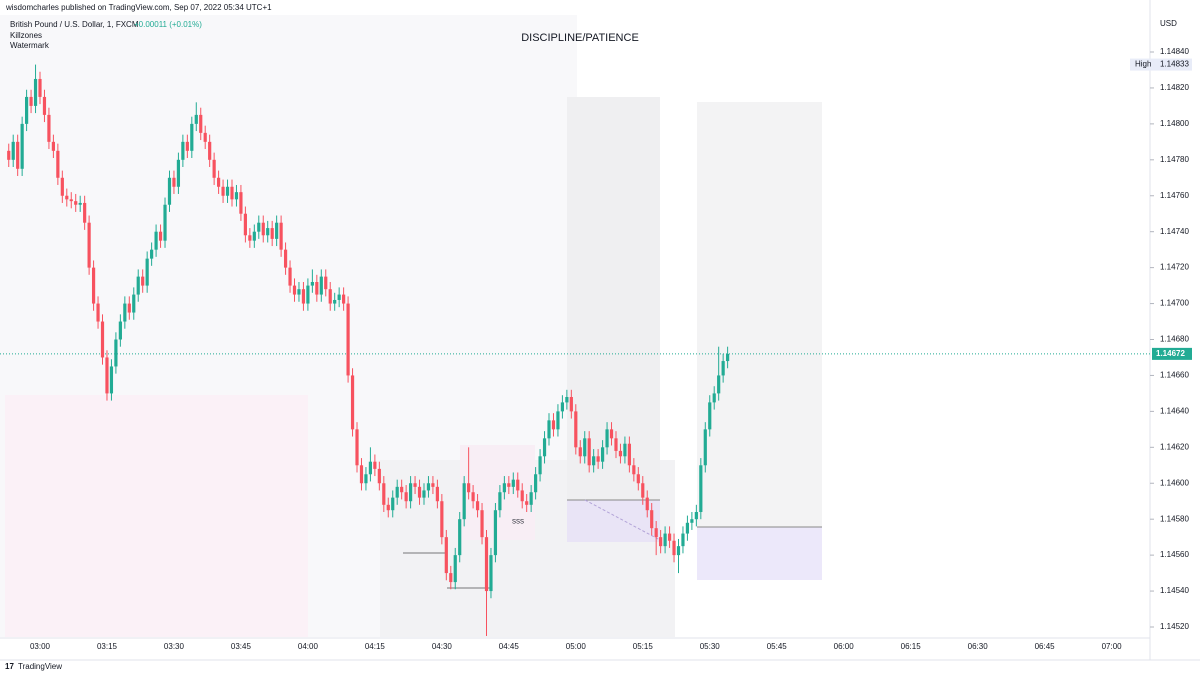  I want to click on x-tick-label: 05:45, so click(777, 646).